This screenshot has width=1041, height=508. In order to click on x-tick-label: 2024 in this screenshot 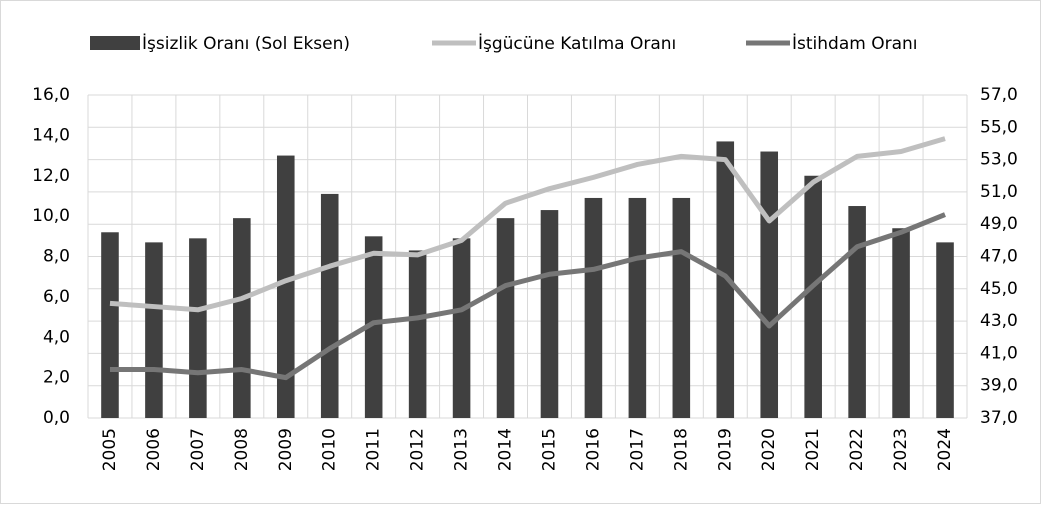, I will do `click(945, 449)`.